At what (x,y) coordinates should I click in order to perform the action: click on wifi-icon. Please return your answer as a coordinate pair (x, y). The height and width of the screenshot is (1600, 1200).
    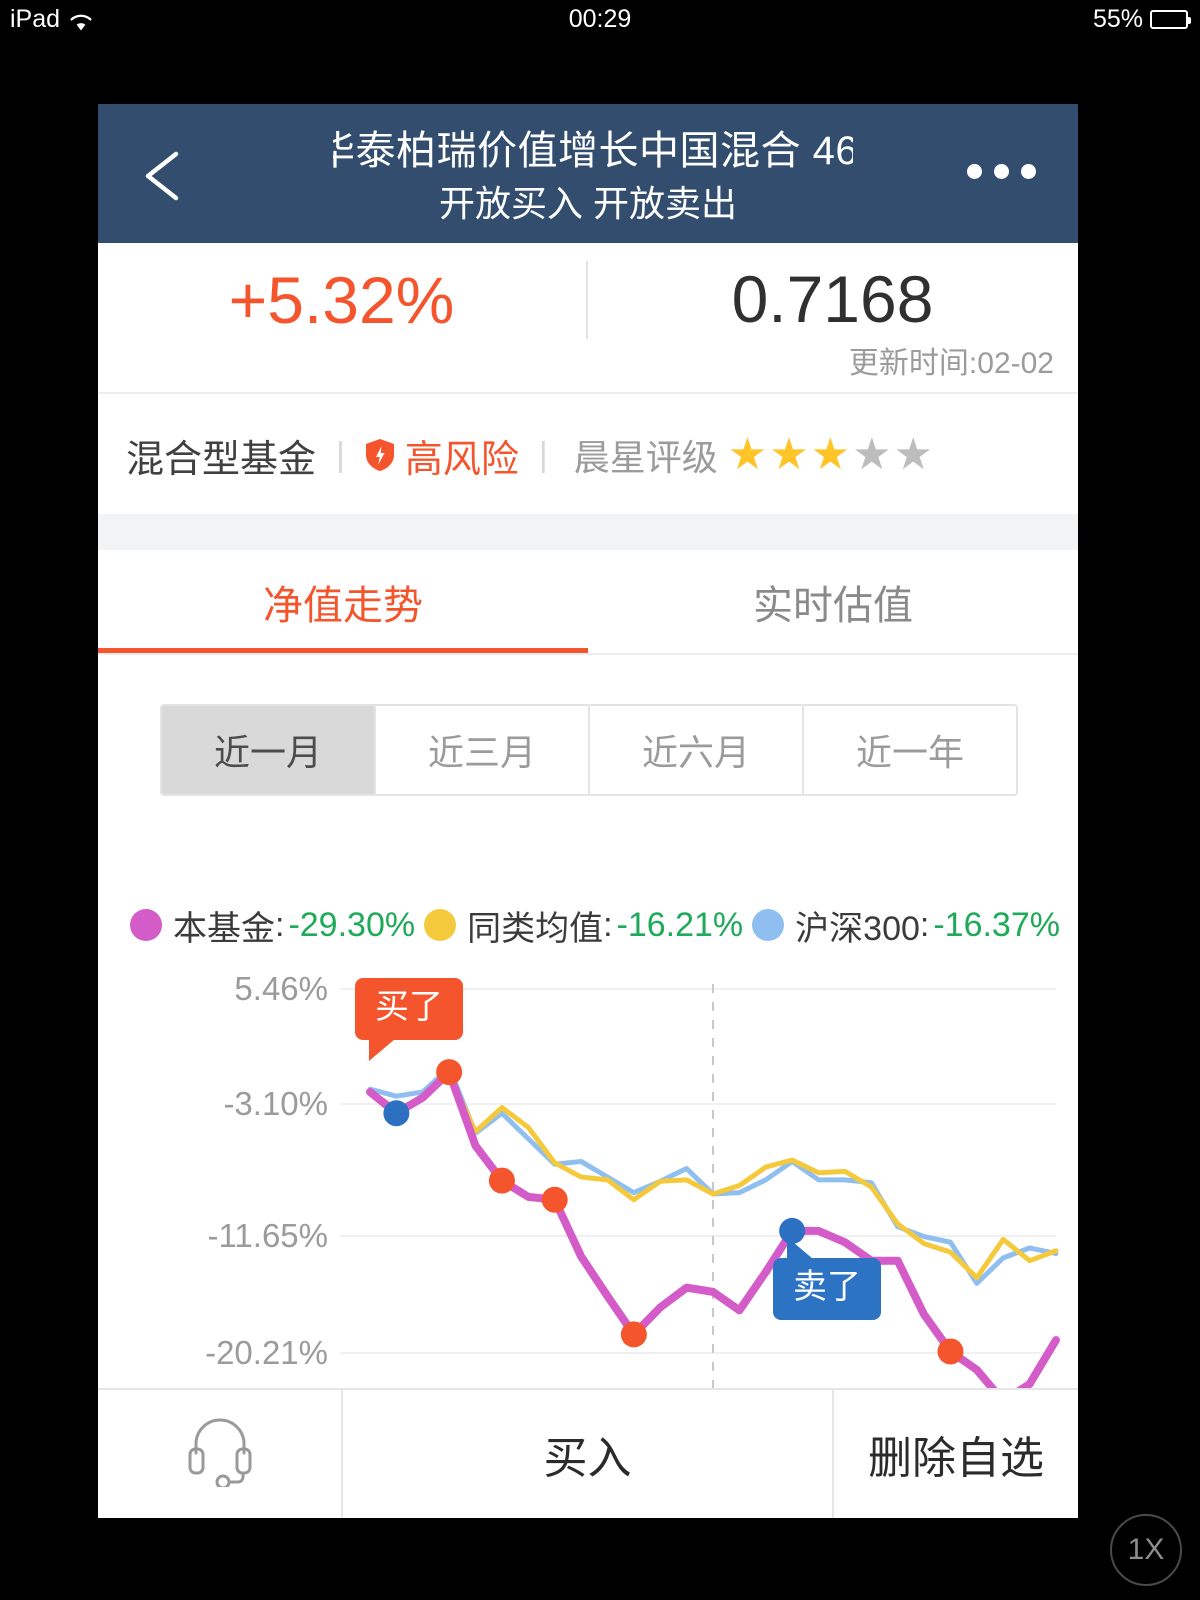
    Looking at the image, I should click on (81, 20).